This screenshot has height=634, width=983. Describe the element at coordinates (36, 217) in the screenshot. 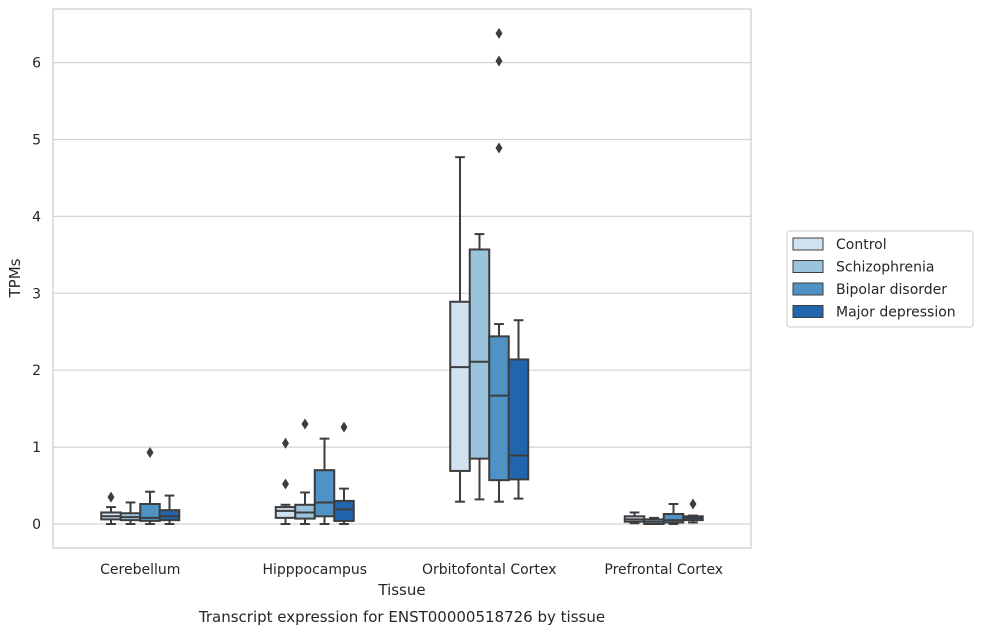

I see `y-tick-label: 4` at that location.